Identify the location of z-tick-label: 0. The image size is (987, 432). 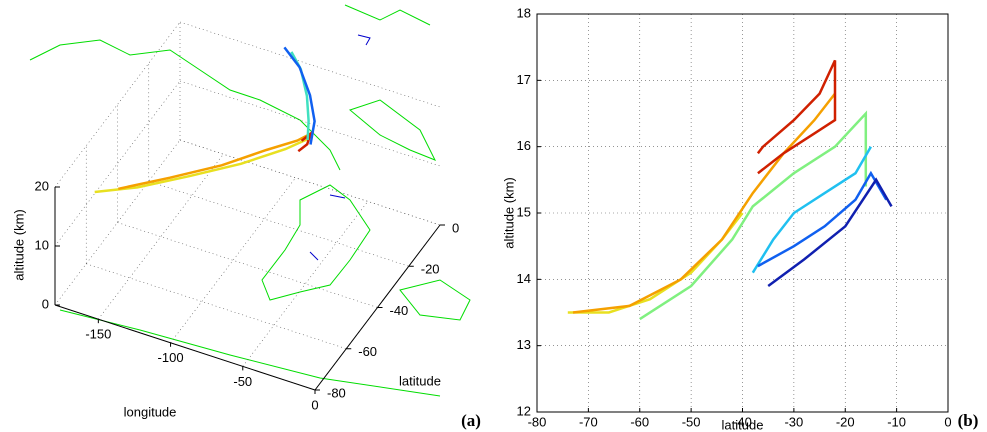
(45, 303).